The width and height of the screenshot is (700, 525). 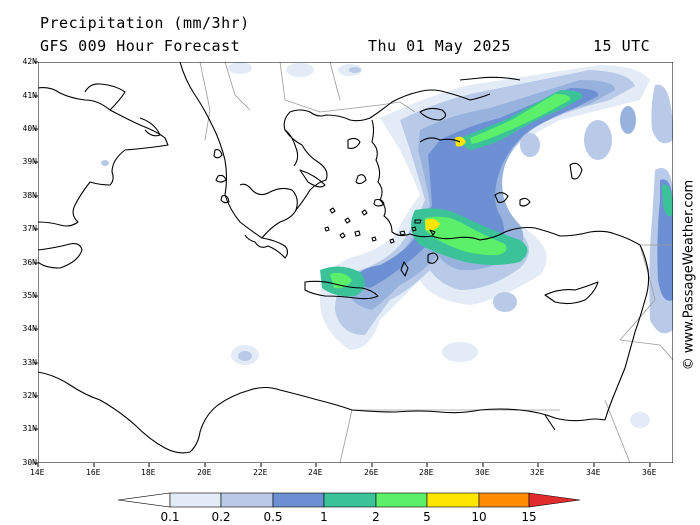 I want to click on lat-label-30n: 30N, so click(x=29, y=462).